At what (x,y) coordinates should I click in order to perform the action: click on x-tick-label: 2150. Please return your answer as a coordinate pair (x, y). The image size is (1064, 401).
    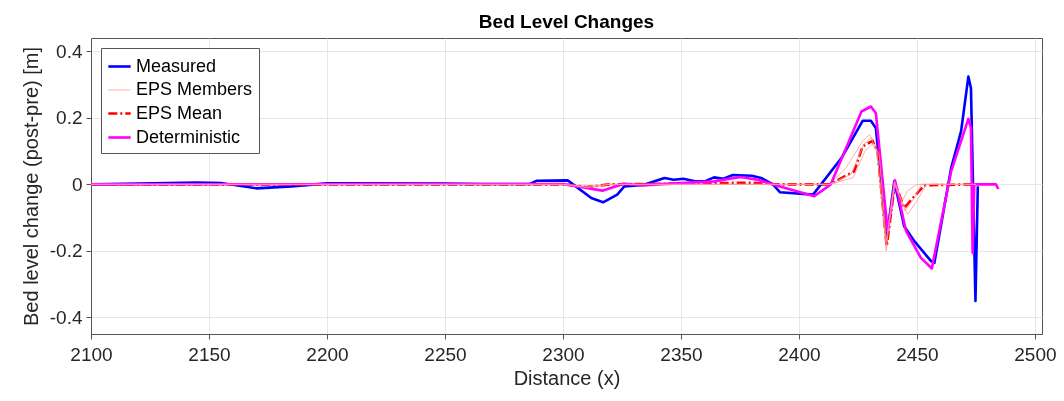
    Looking at the image, I should click on (209, 354).